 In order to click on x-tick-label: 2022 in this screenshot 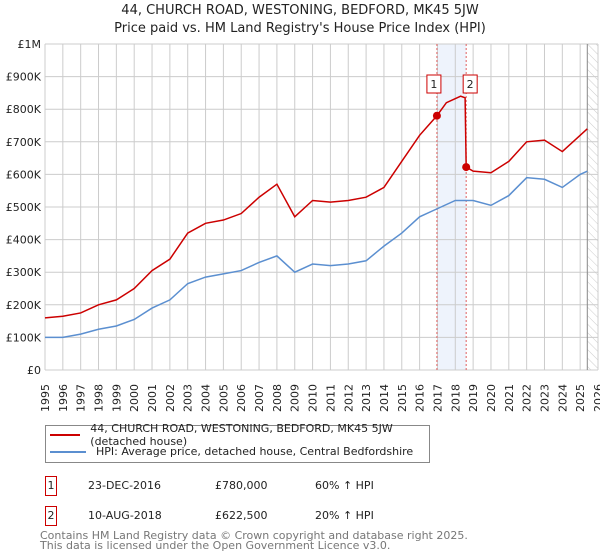, I will do `click(527, 398)`.